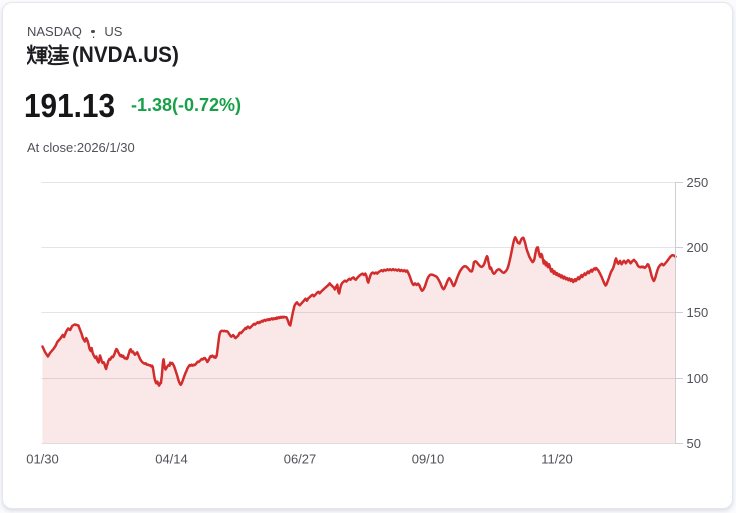 The image size is (736, 513). What do you see at coordinates (300, 459) in the screenshot?
I see `svg-text: 06/27` at bounding box center [300, 459].